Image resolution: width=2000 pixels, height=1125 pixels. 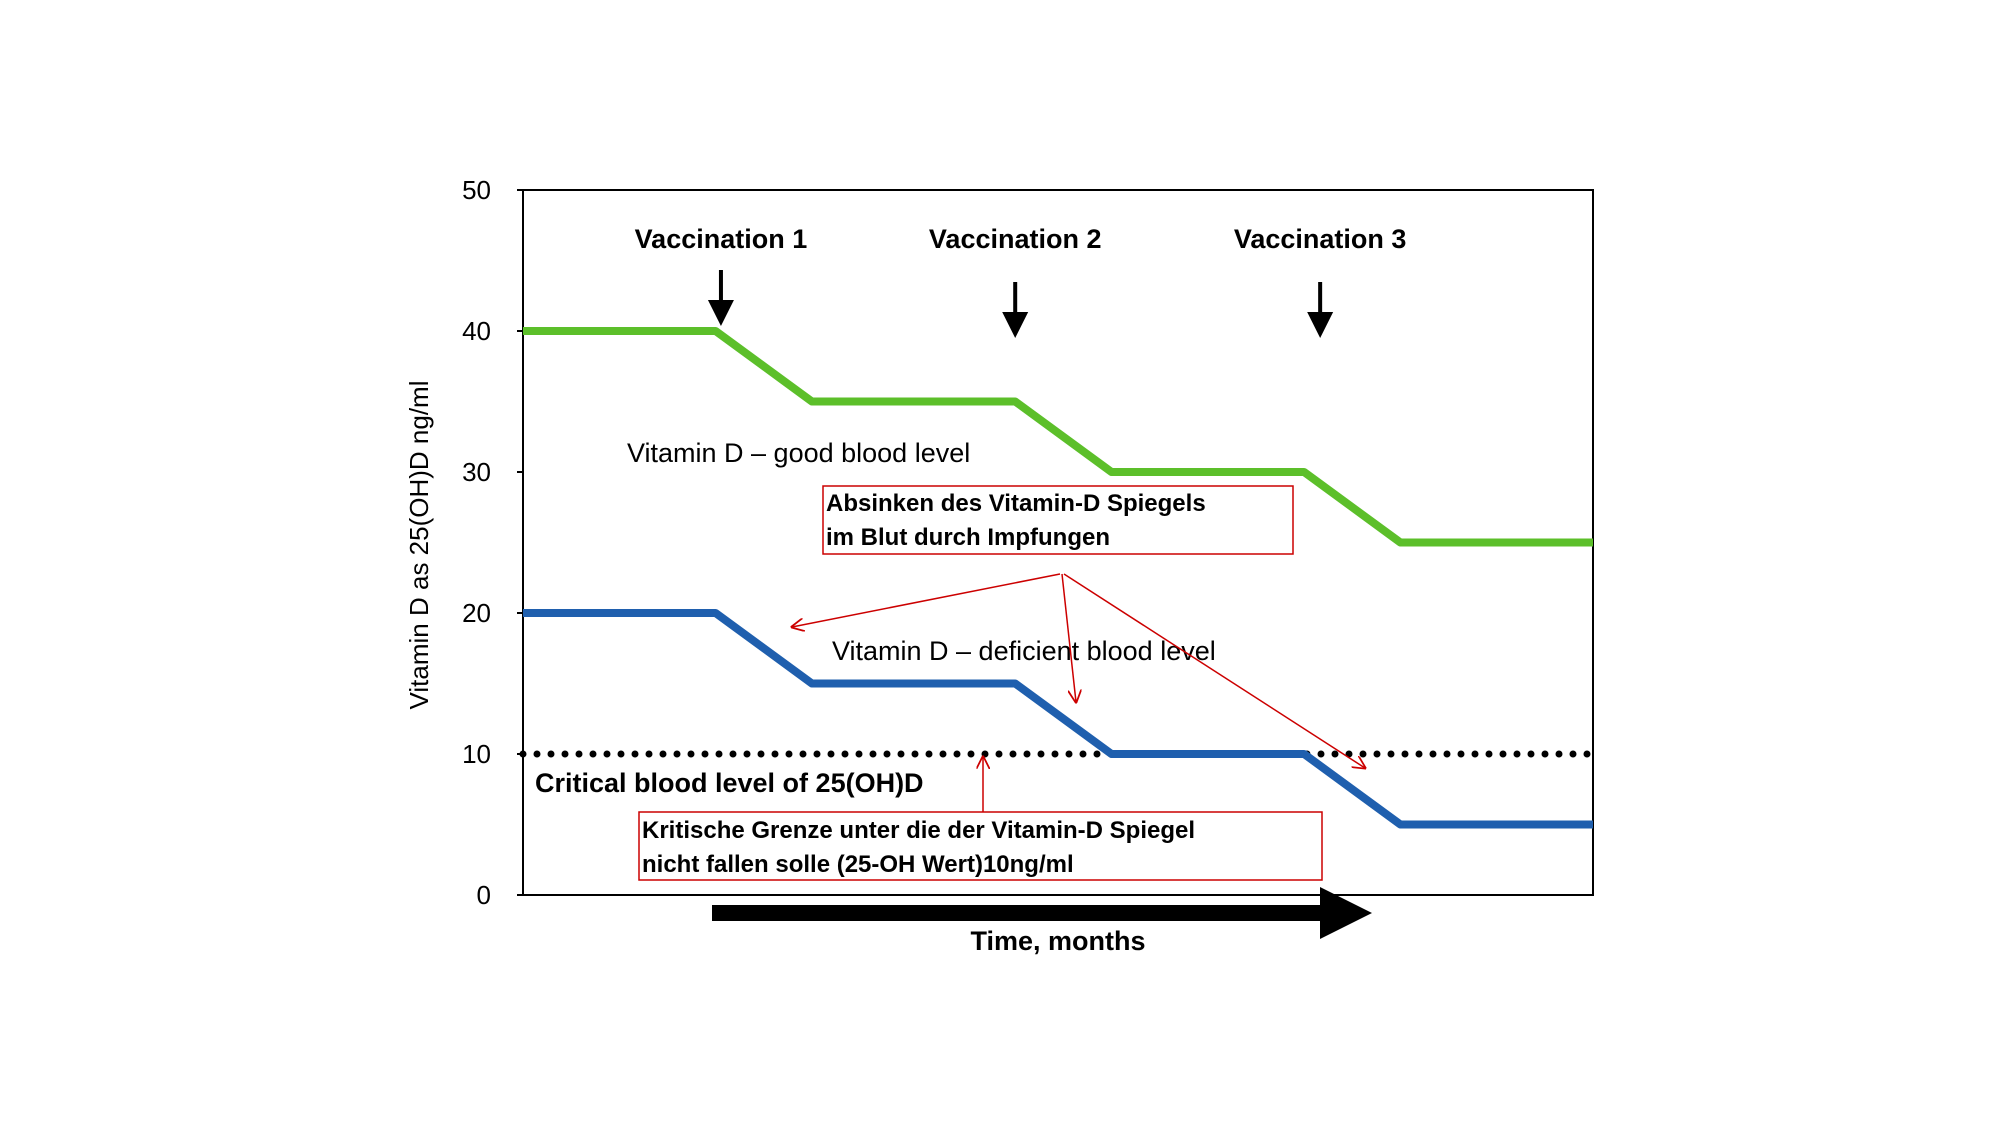 I want to click on y-tick-label: 10, so click(x=476, y=754).